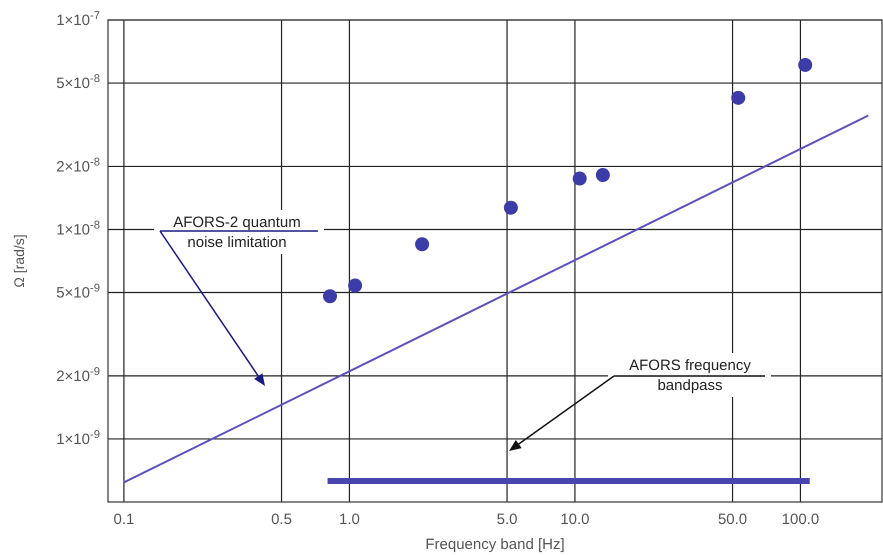 Image resolution: width=883 pixels, height=555 pixels. What do you see at coordinates (19, 261) in the screenshot?
I see `y-axis-title: Ω [rad/s]` at bounding box center [19, 261].